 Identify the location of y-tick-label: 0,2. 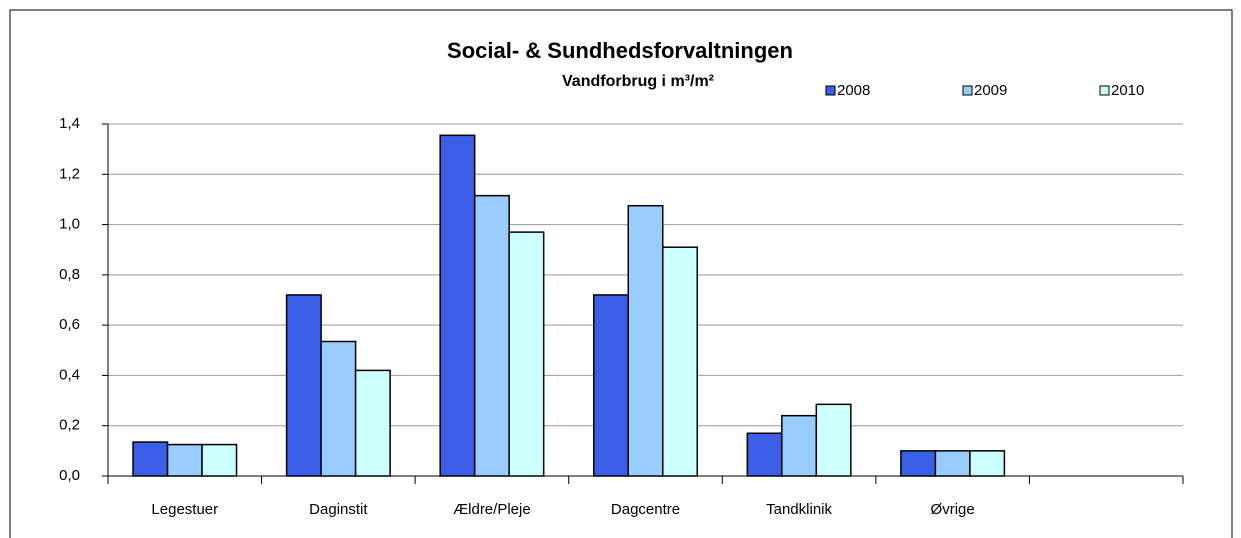
(69, 425).